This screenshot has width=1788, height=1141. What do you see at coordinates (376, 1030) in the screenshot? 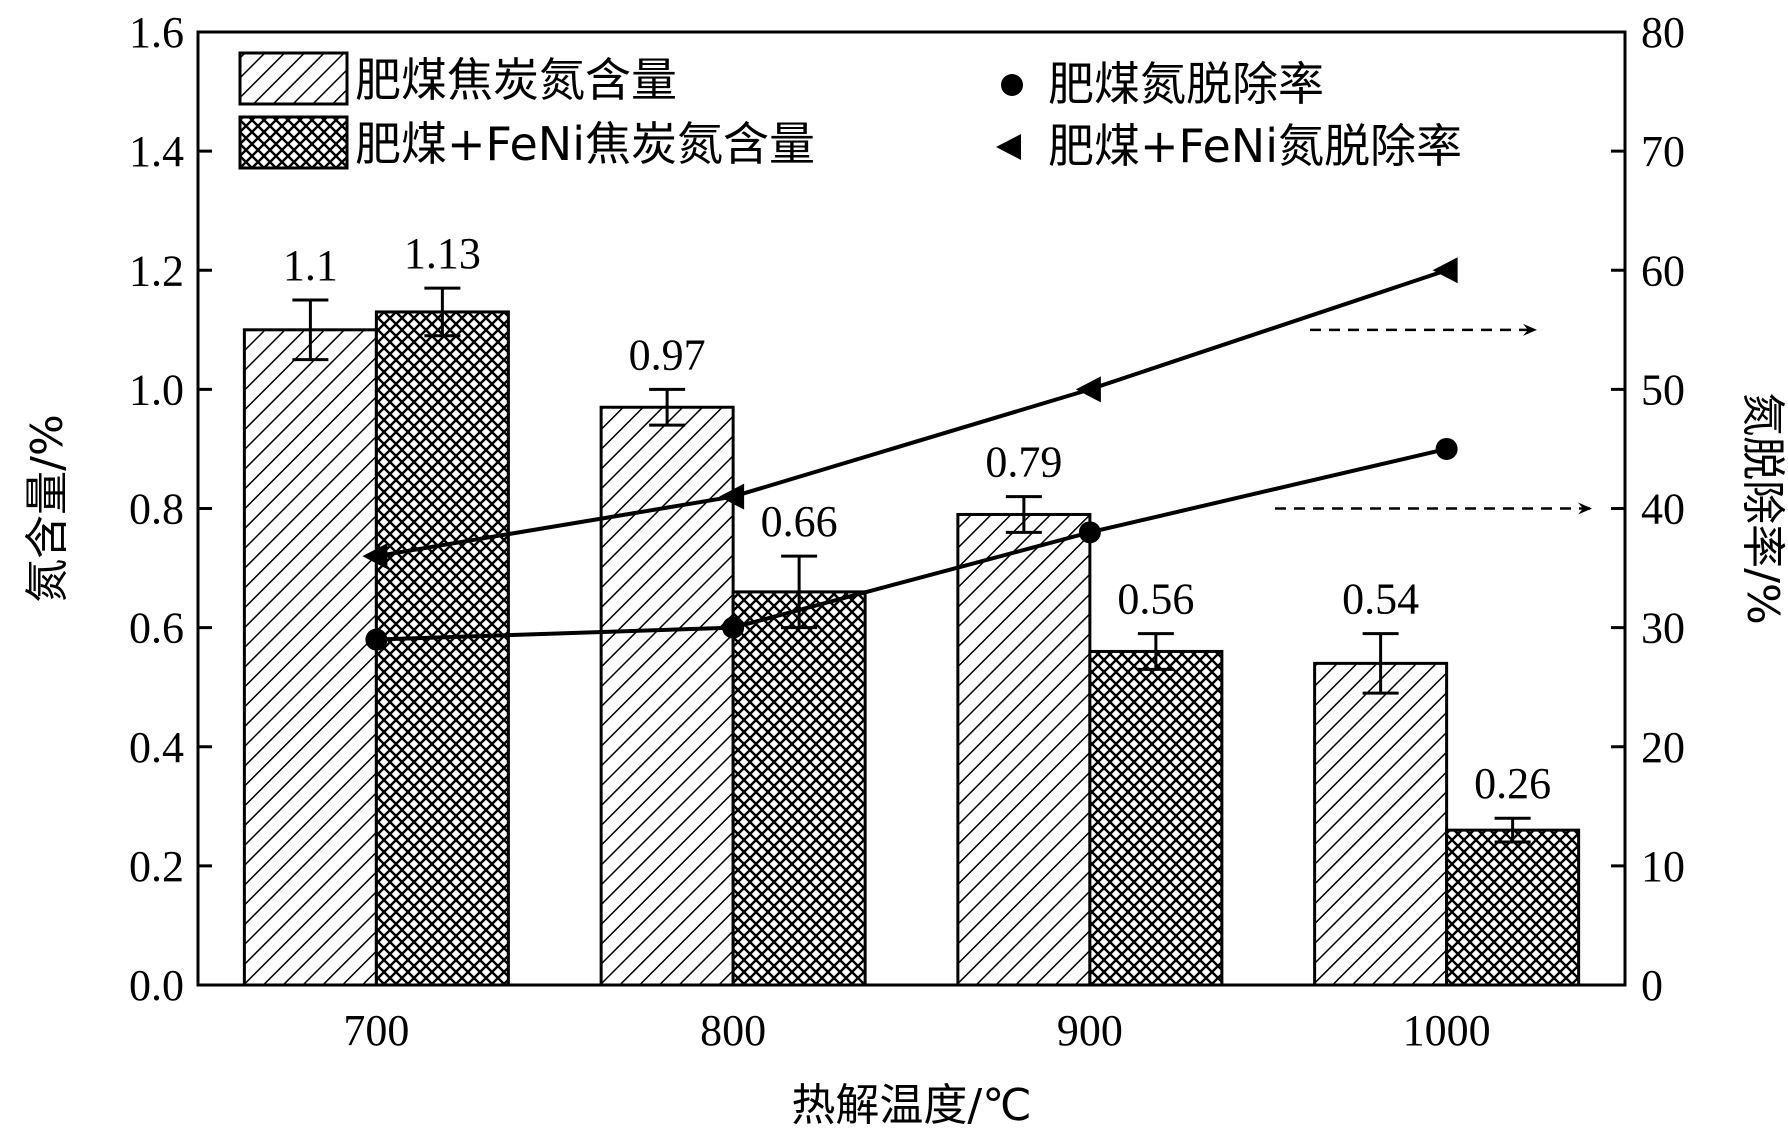
I see `x-tick-label: 700` at bounding box center [376, 1030].